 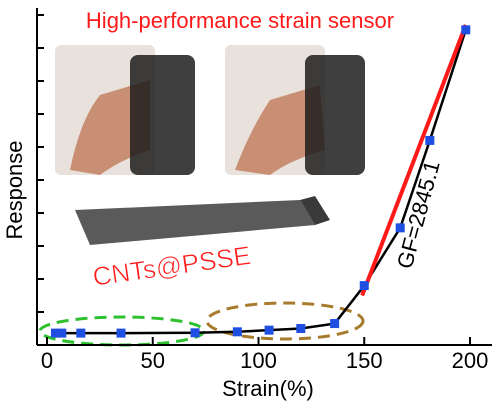 I want to click on annotation: GF=2845.1, so click(x=418, y=214).